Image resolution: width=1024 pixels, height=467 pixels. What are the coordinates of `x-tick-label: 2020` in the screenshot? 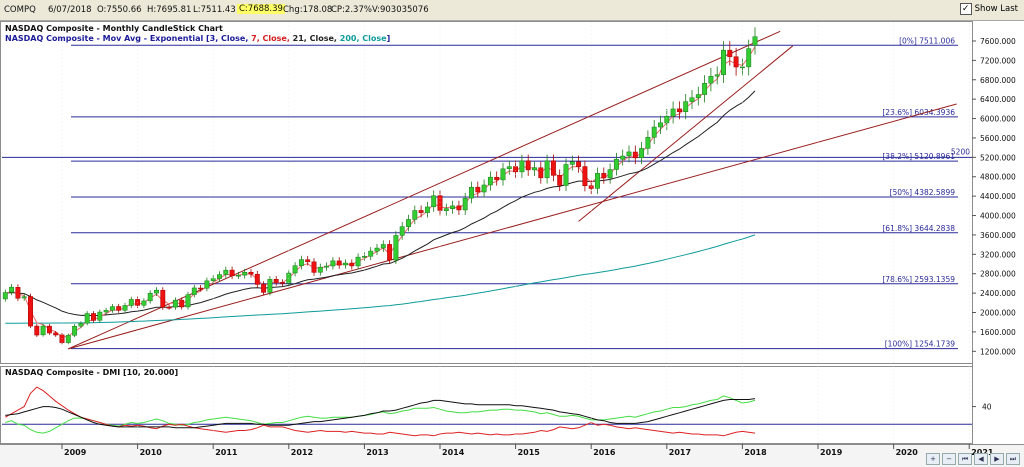 It's located at (907, 452).